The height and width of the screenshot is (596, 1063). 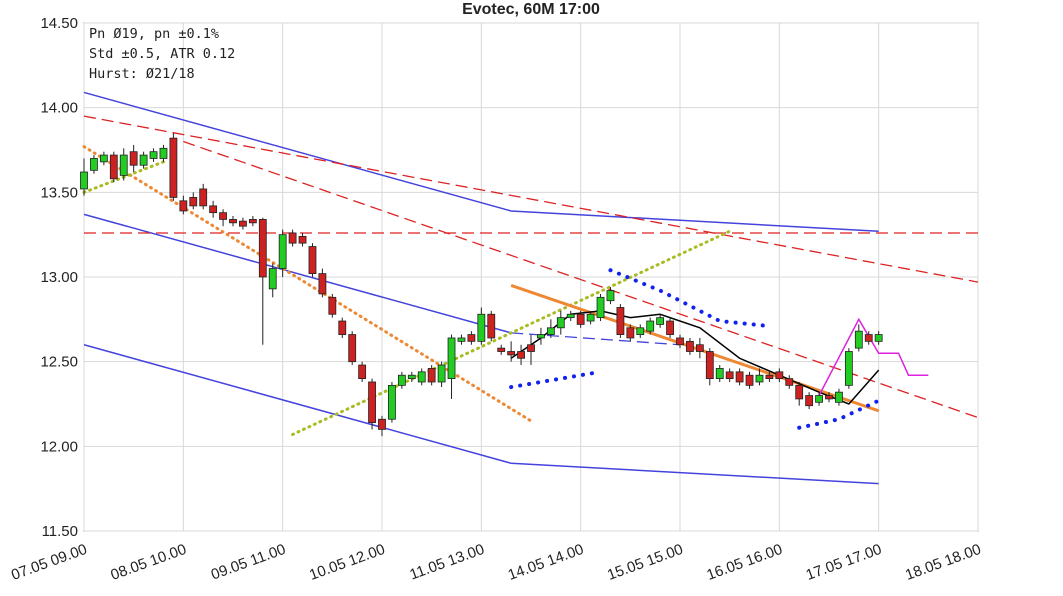 I want to click on x-tick-label: 15.05 15.00, so click(x=645, y=562).